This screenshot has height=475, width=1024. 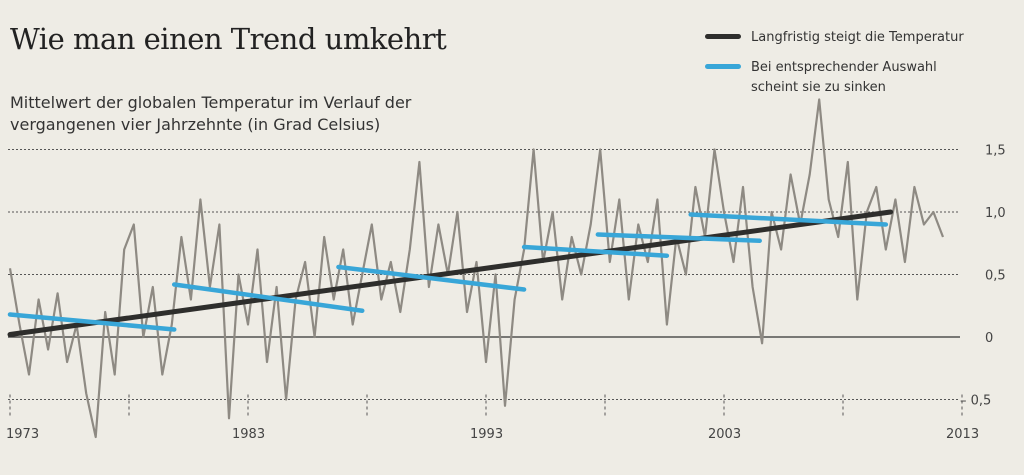 What do you see at coordinates (962, 434) in the screenshot?
I see `x-tick-label: 2013` at bounding box center [962, 434].